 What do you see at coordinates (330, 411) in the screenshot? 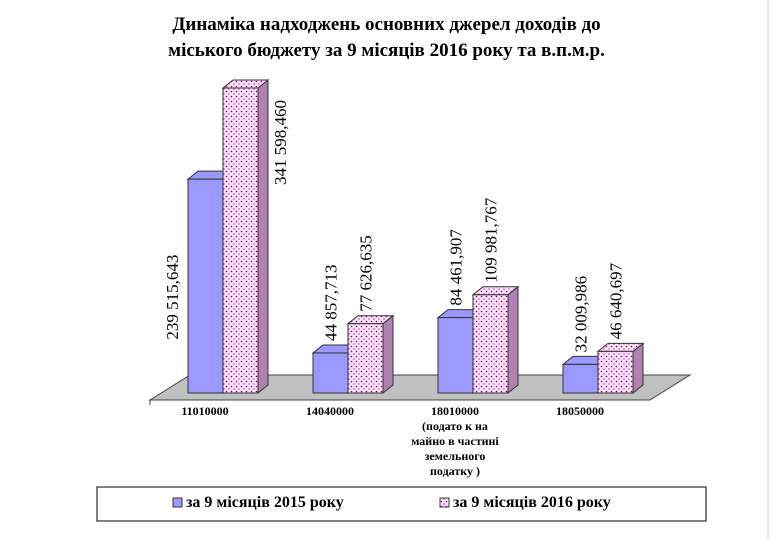
I see `x-tick-label: 14040000` at bounding box center [330, 411].